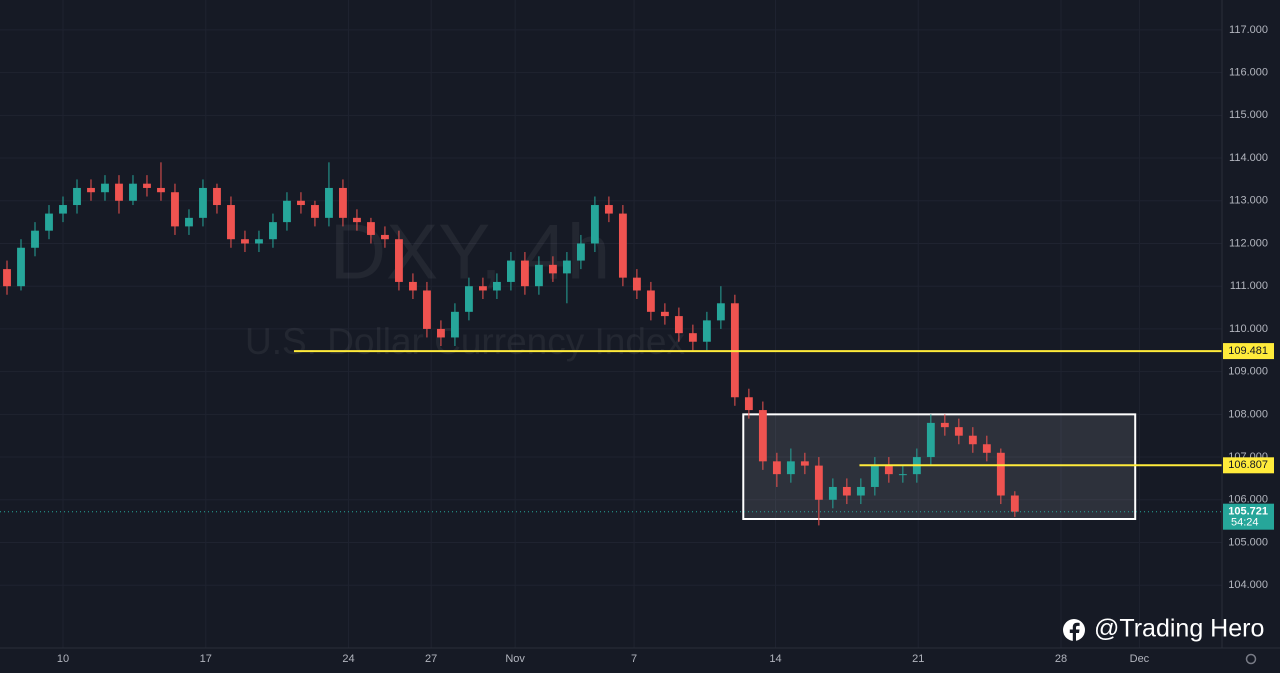 The width and height of the screenshot is (1280, 673). Describe the element at coordinates (1248, 329) in the screenshot. I see `y-tick-label: 110.000` at that location.